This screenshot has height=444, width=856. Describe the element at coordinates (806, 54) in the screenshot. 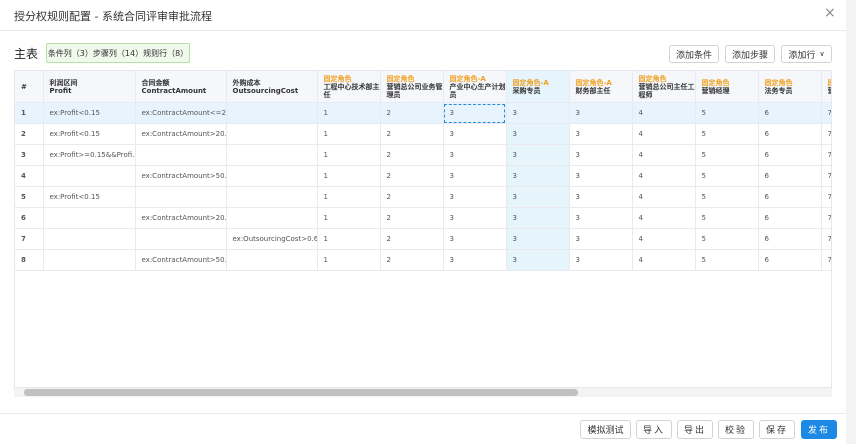

I see `add-row-button: 添加行 ∨` at that location.